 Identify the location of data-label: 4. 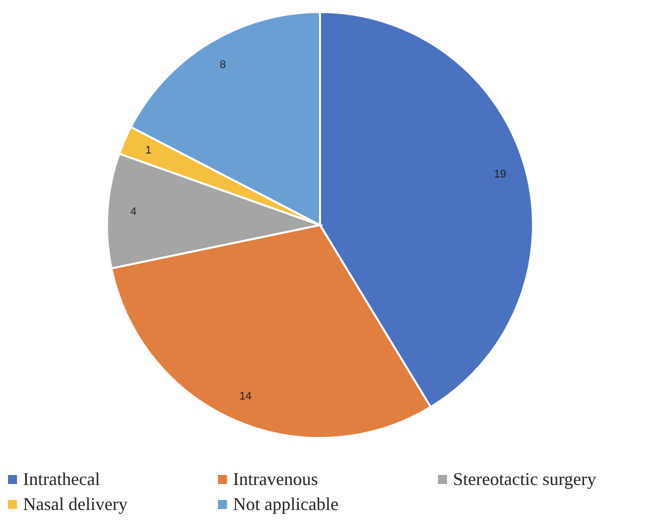
(133, 212).